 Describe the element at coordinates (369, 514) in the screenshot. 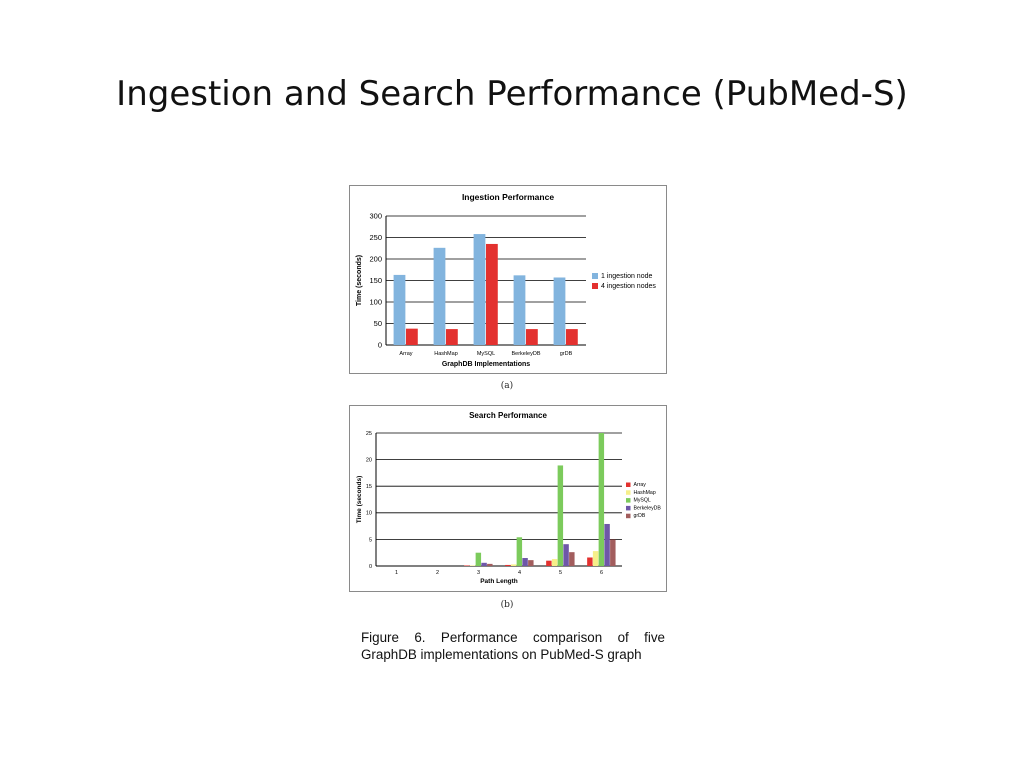

I see `y-tick-label: 10` at that location.